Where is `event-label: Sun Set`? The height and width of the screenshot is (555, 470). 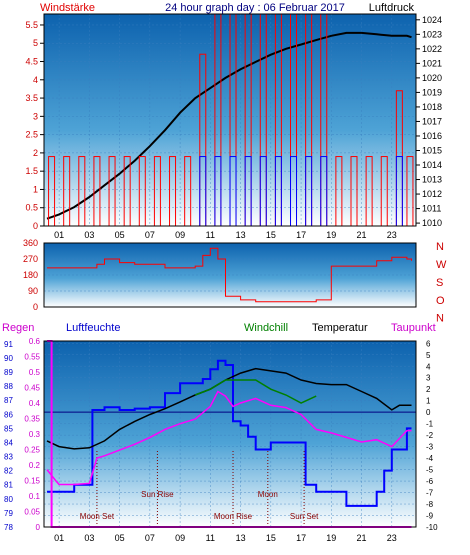 event-label: Sun Set is located at coordinates (304, 516).